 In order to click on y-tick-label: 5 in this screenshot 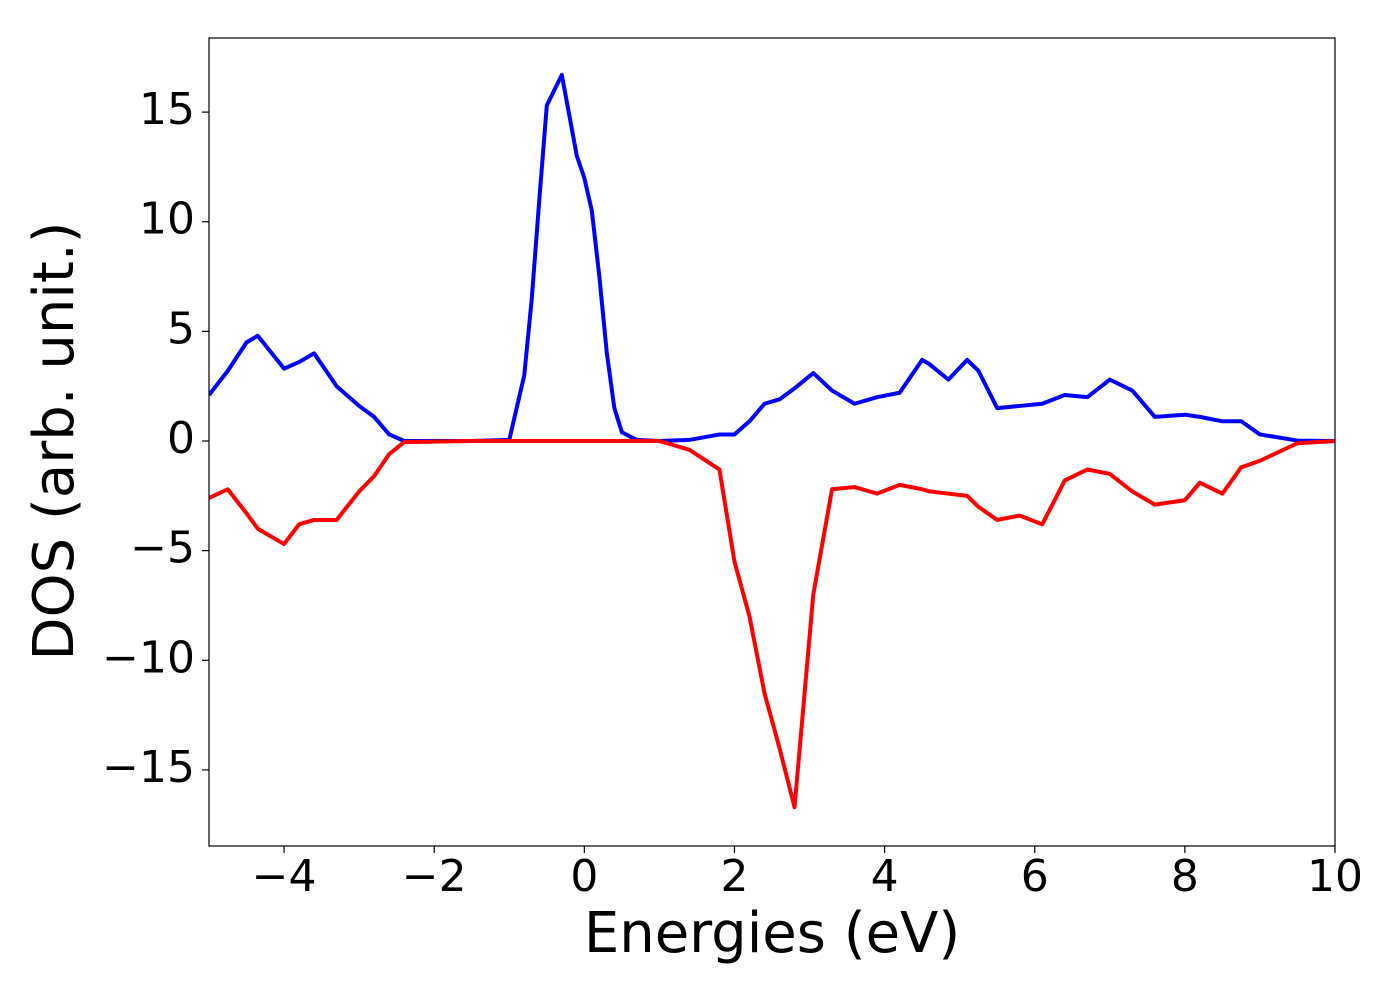, I will do `click(181, 328)`.